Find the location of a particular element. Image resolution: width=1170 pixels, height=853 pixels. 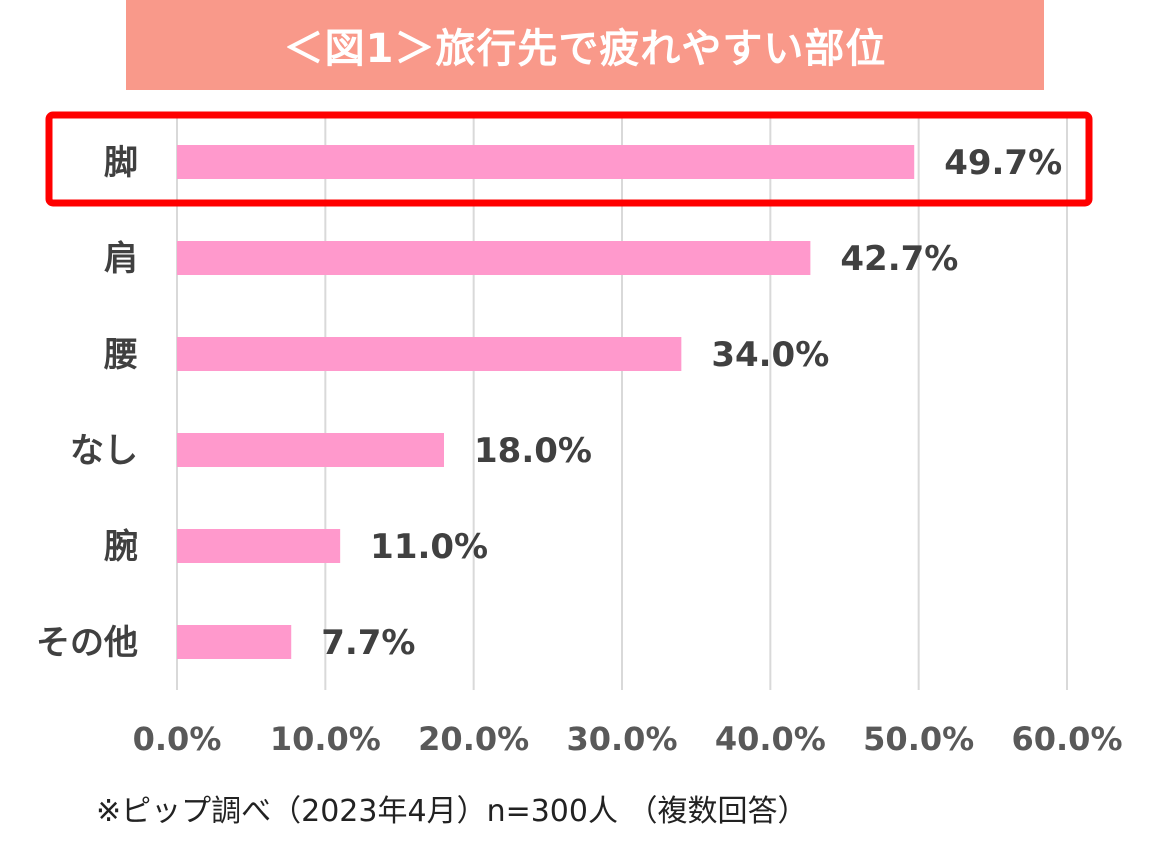

source-note: ※ピップ調べ（2023年4月）n=300人 （複数回答） is located at coordinates (452, 811).